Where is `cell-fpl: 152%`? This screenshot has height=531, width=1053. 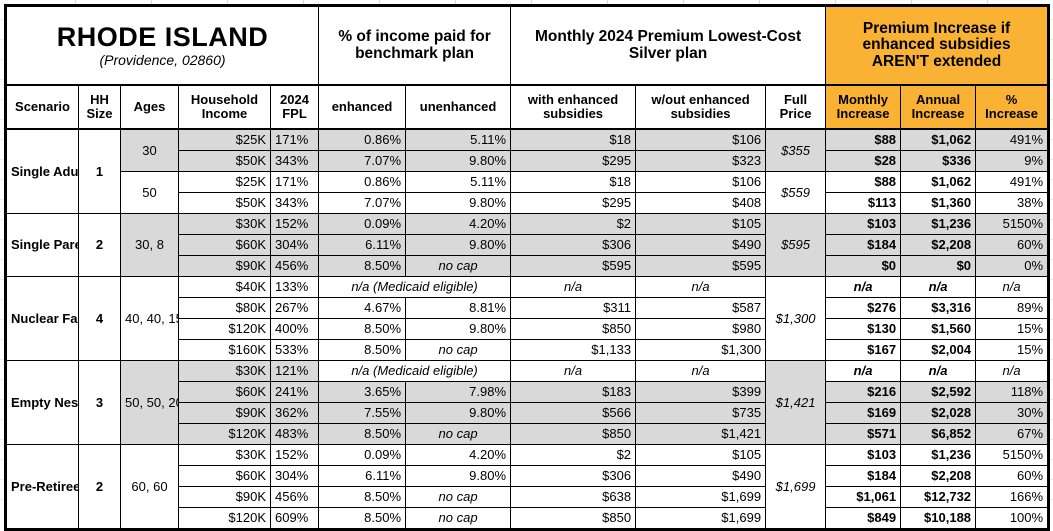 cell-fpl: 152% is located at coordinates (294, 224).